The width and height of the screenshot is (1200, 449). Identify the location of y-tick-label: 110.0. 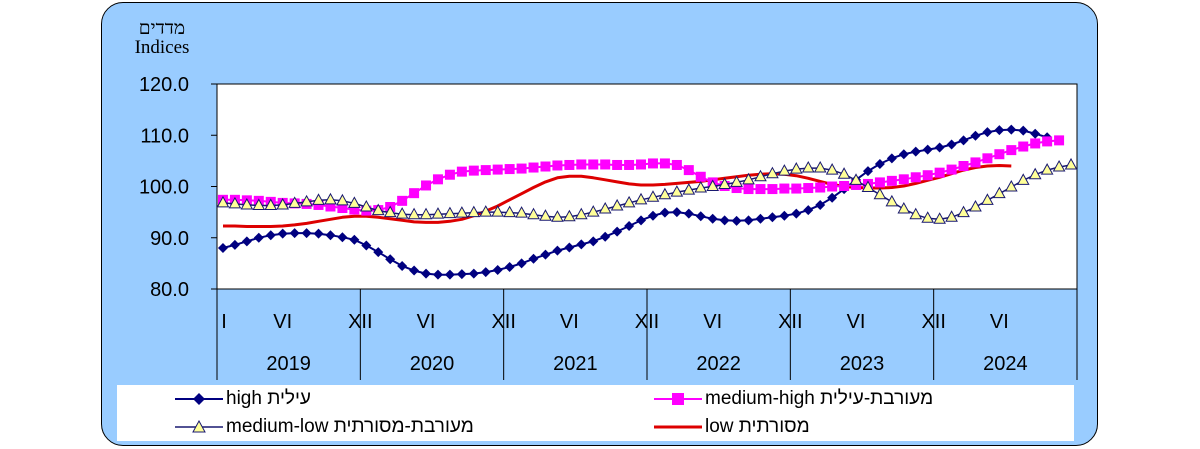
(164, 136).